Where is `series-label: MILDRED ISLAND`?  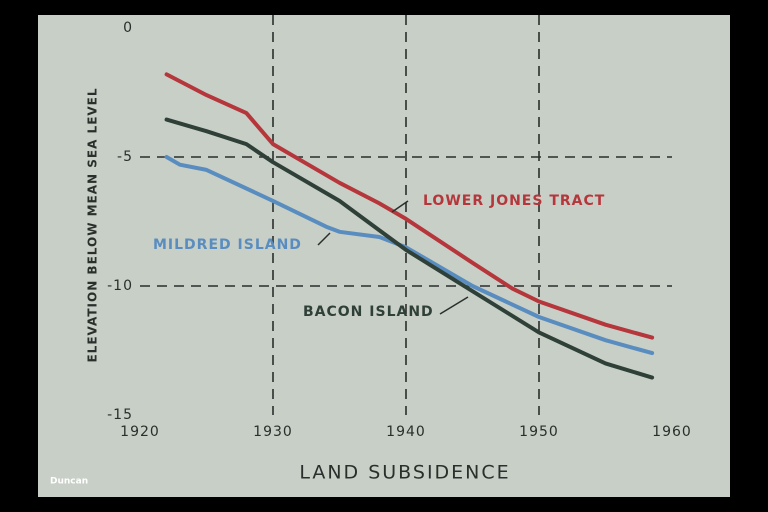
series-label: MILDRED ISLAND is located at coordinates (227, 245).